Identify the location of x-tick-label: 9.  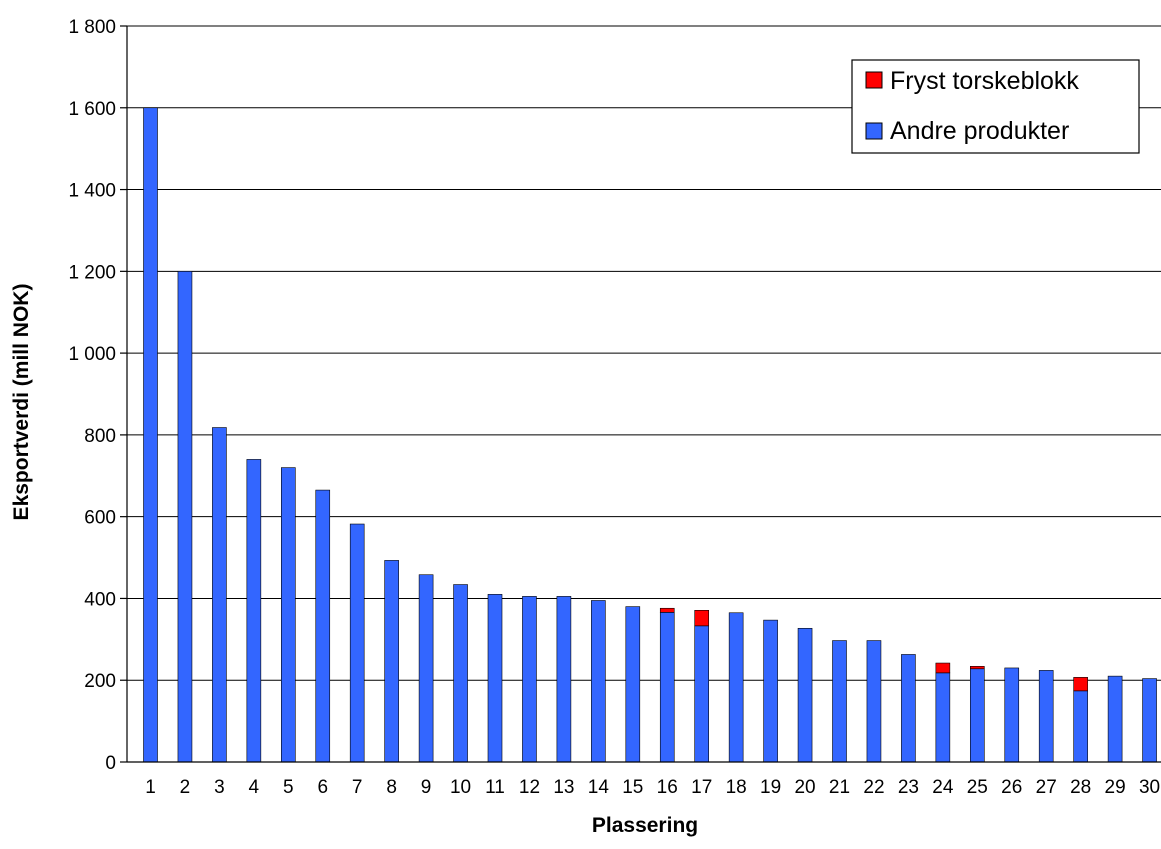
(426, 787).